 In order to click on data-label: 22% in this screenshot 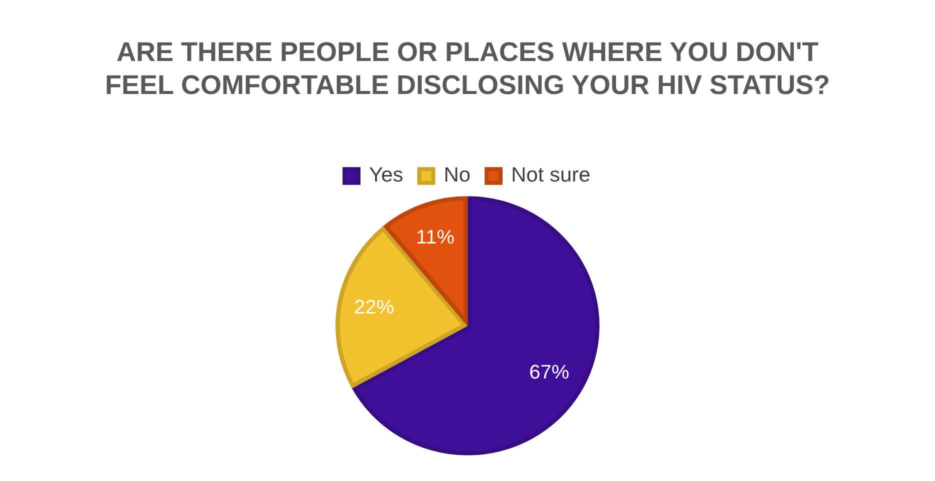, I will do `click(374, 307)`.